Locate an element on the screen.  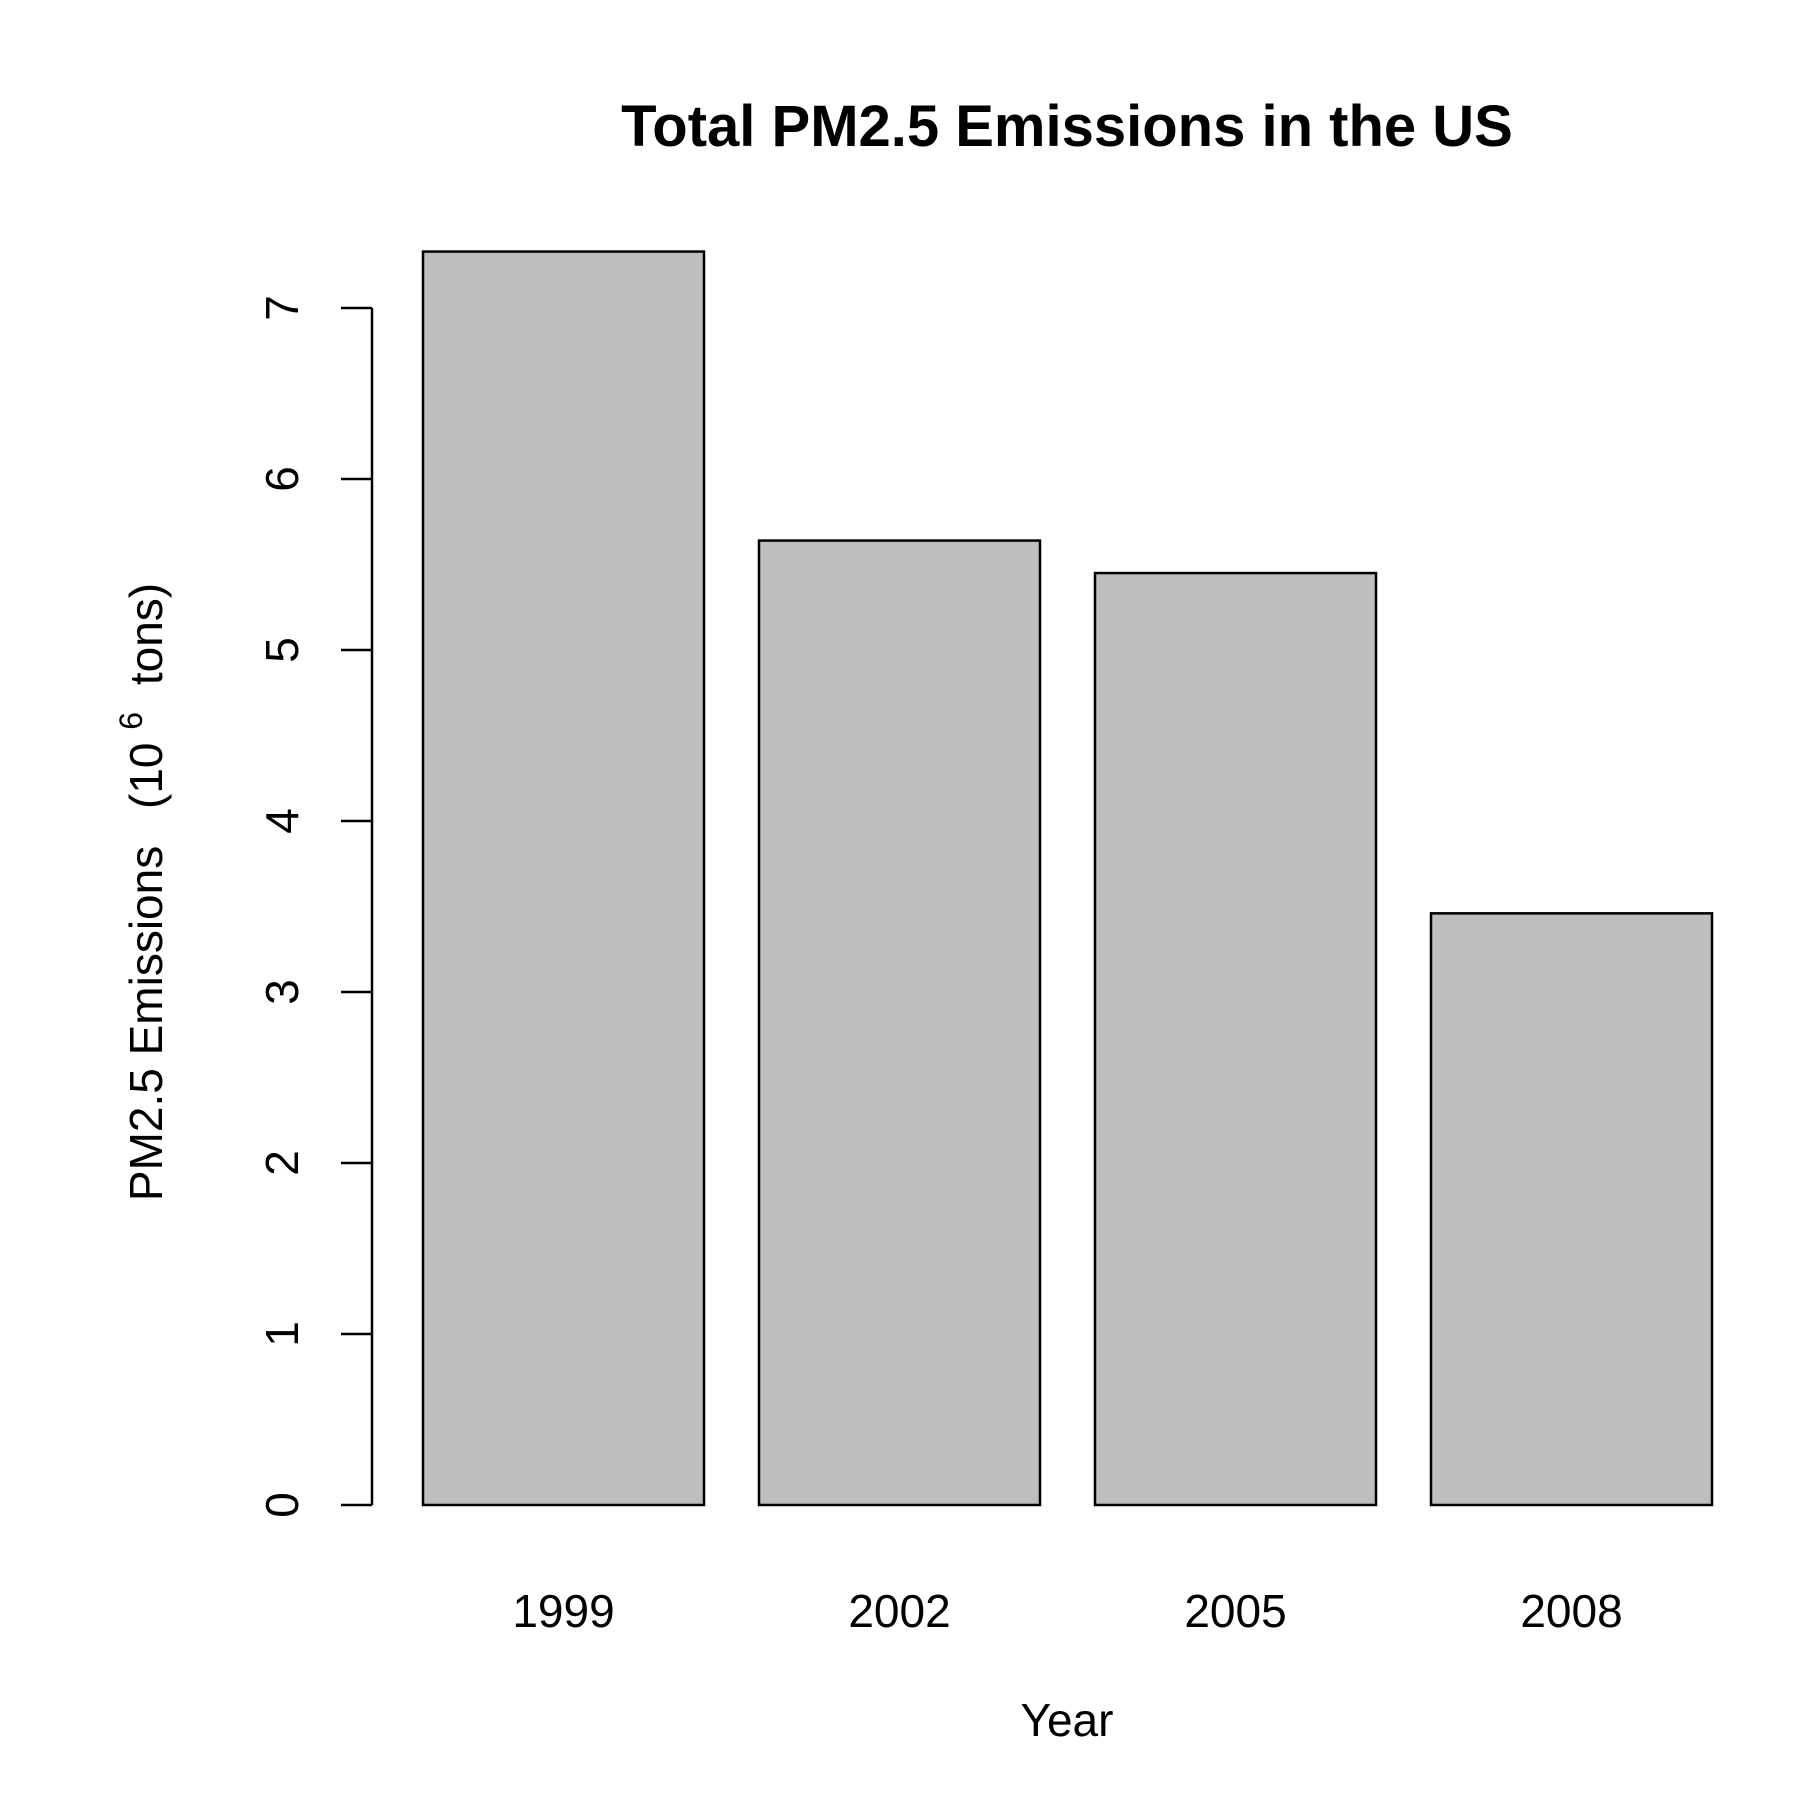
y-axis-title-unit-open: (10 is located at coordinates (146, 776).